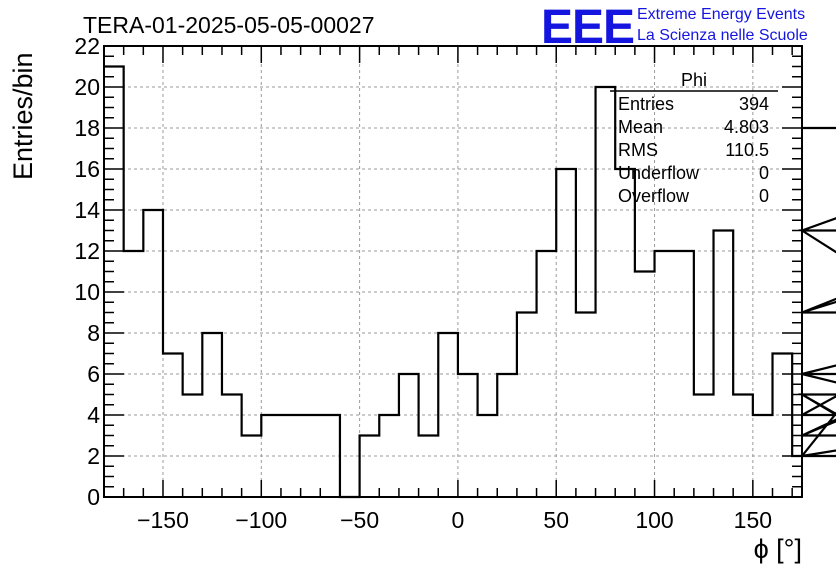 The image size is (836, 572). What do you see at coordinates (87, 87) in the screenshot?
I see `y-tick-label: 20` at bounding box center [87, 87].